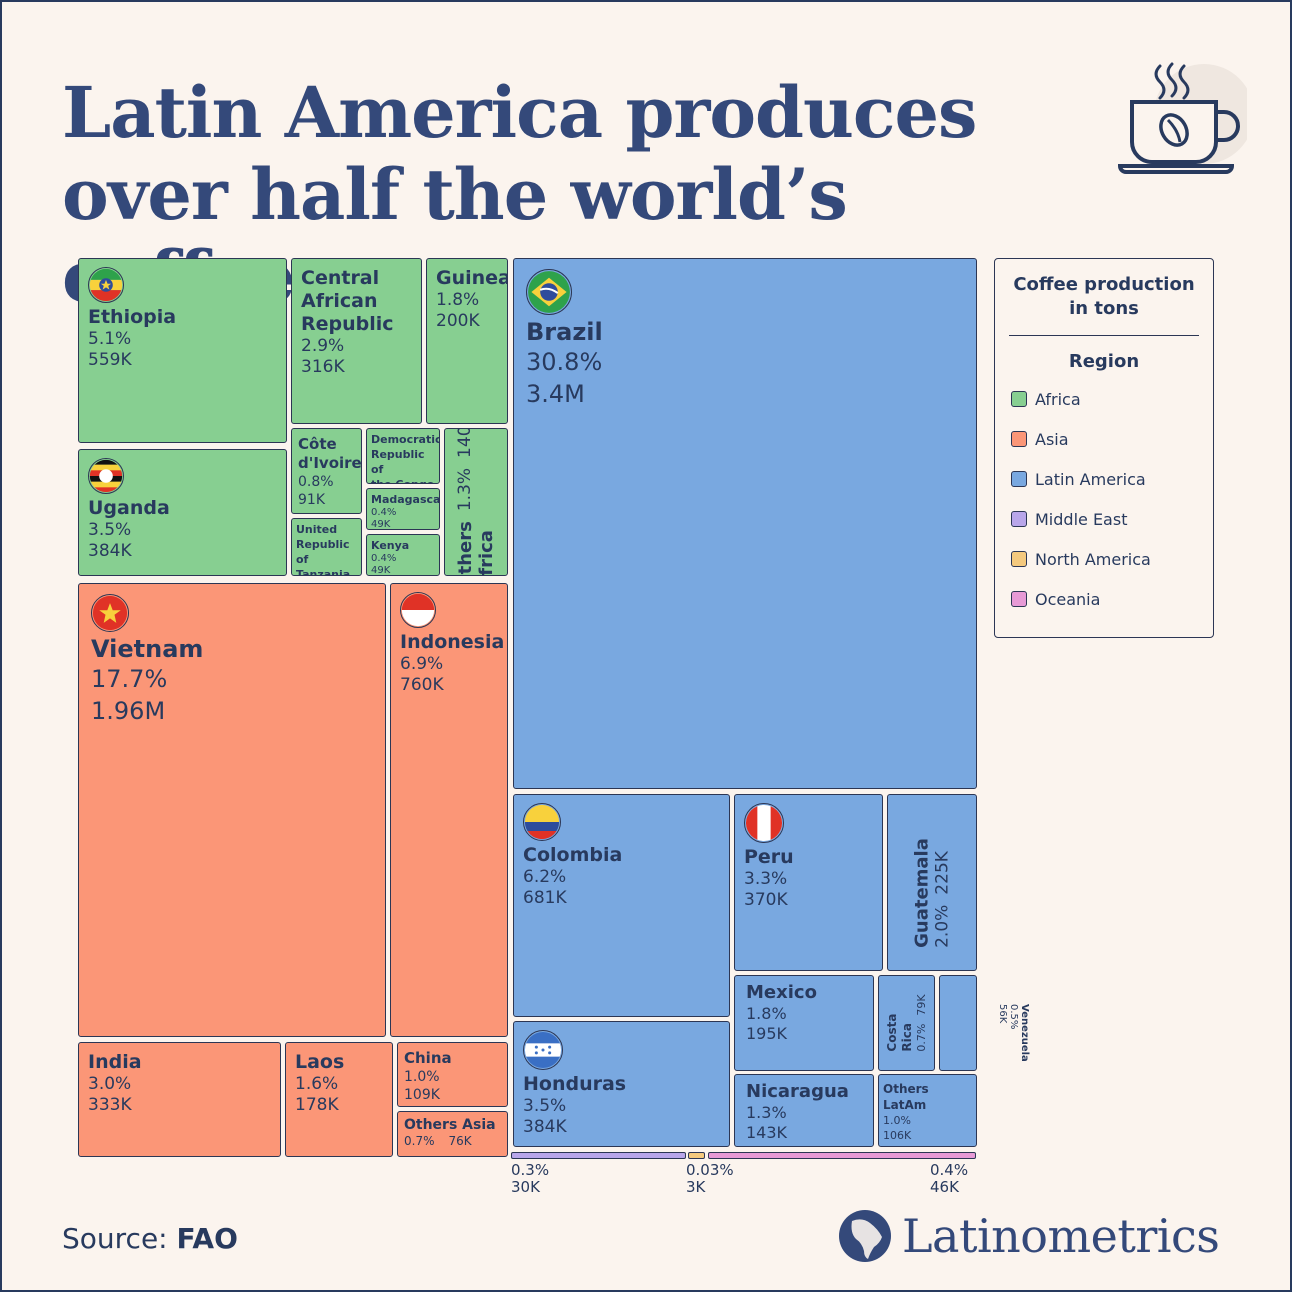 The width and height of the screenshot is (1292, 1292). I want to click on tile-laos: Laos 1.6% 178K, so click(339, 1099).